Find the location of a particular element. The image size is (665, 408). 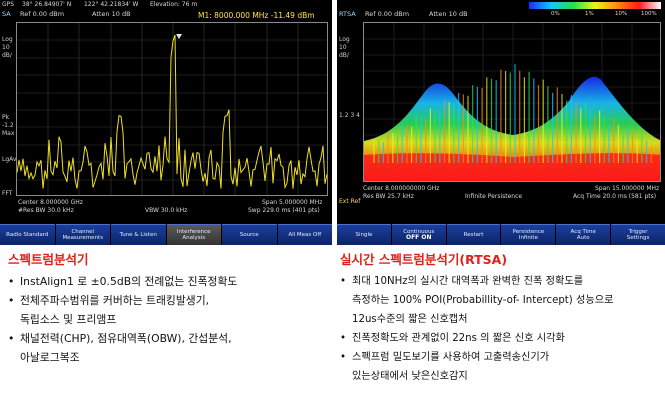

softkey-tune-listen: Tune & Listen is located at coordinates (138, 234).